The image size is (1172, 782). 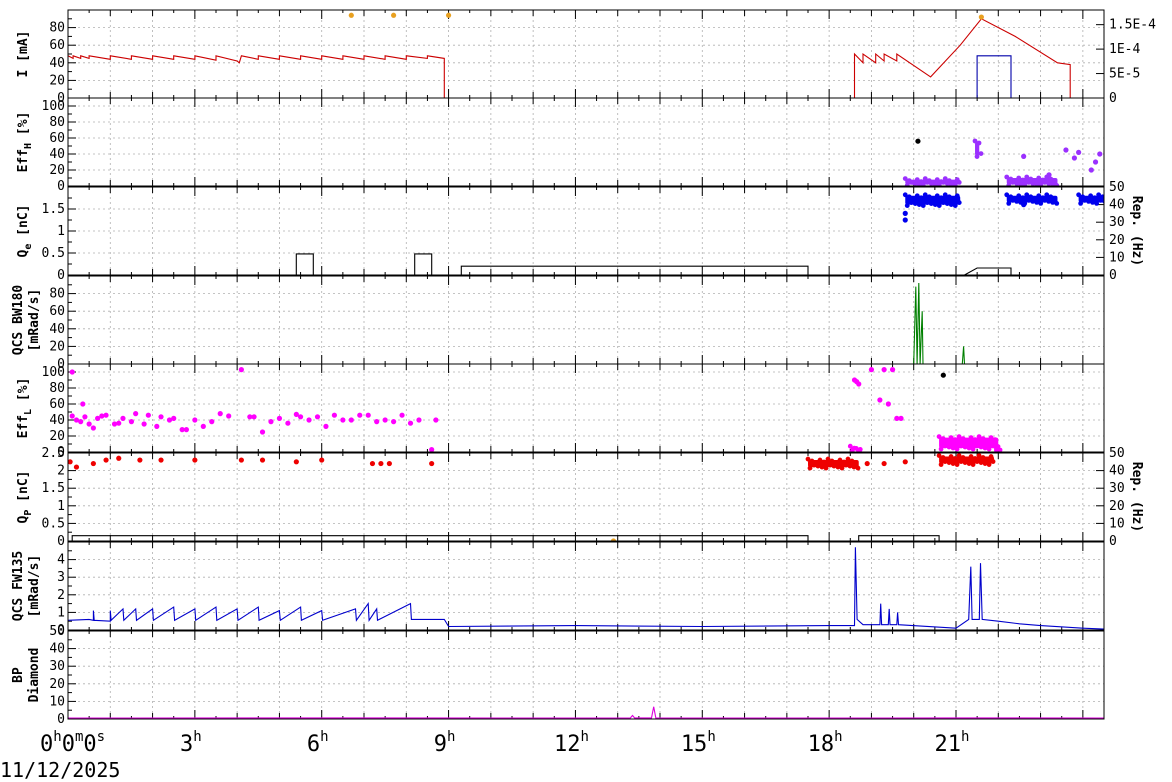 What do you see at coordinates (23, 426) in the screenshot?
I see `ylabel-main: Eff` at bounding box center [23, 426].